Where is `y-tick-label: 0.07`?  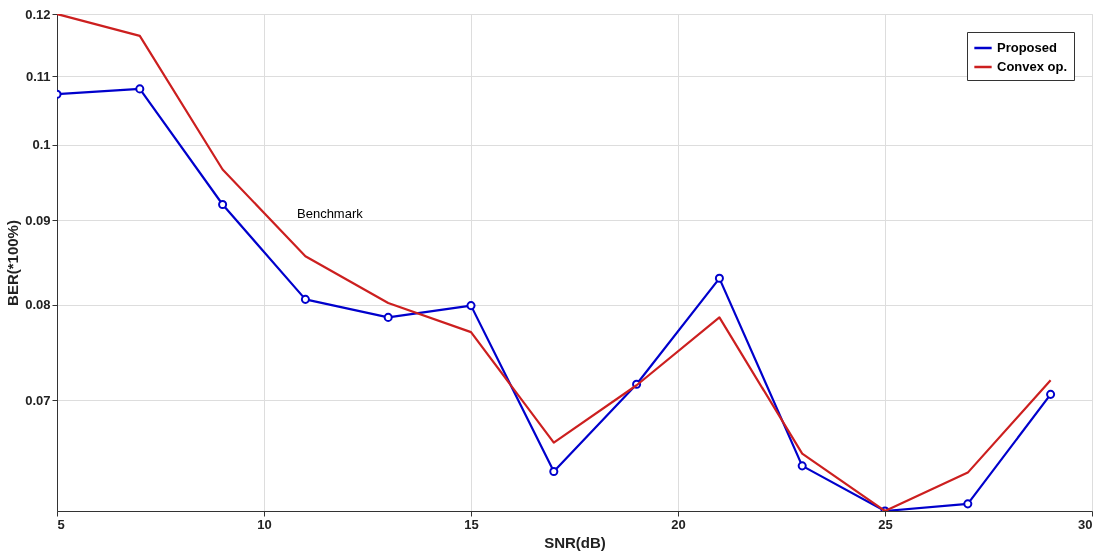
y-tick-label: 0.07 is located at coordinates (38, 400).